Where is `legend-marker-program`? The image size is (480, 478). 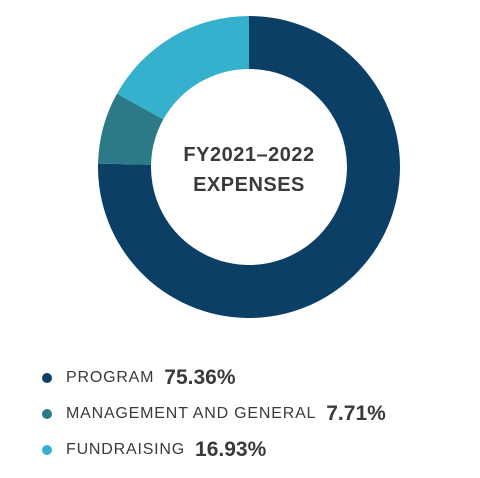 legend-marker-program is located at coordinates (47, 378).